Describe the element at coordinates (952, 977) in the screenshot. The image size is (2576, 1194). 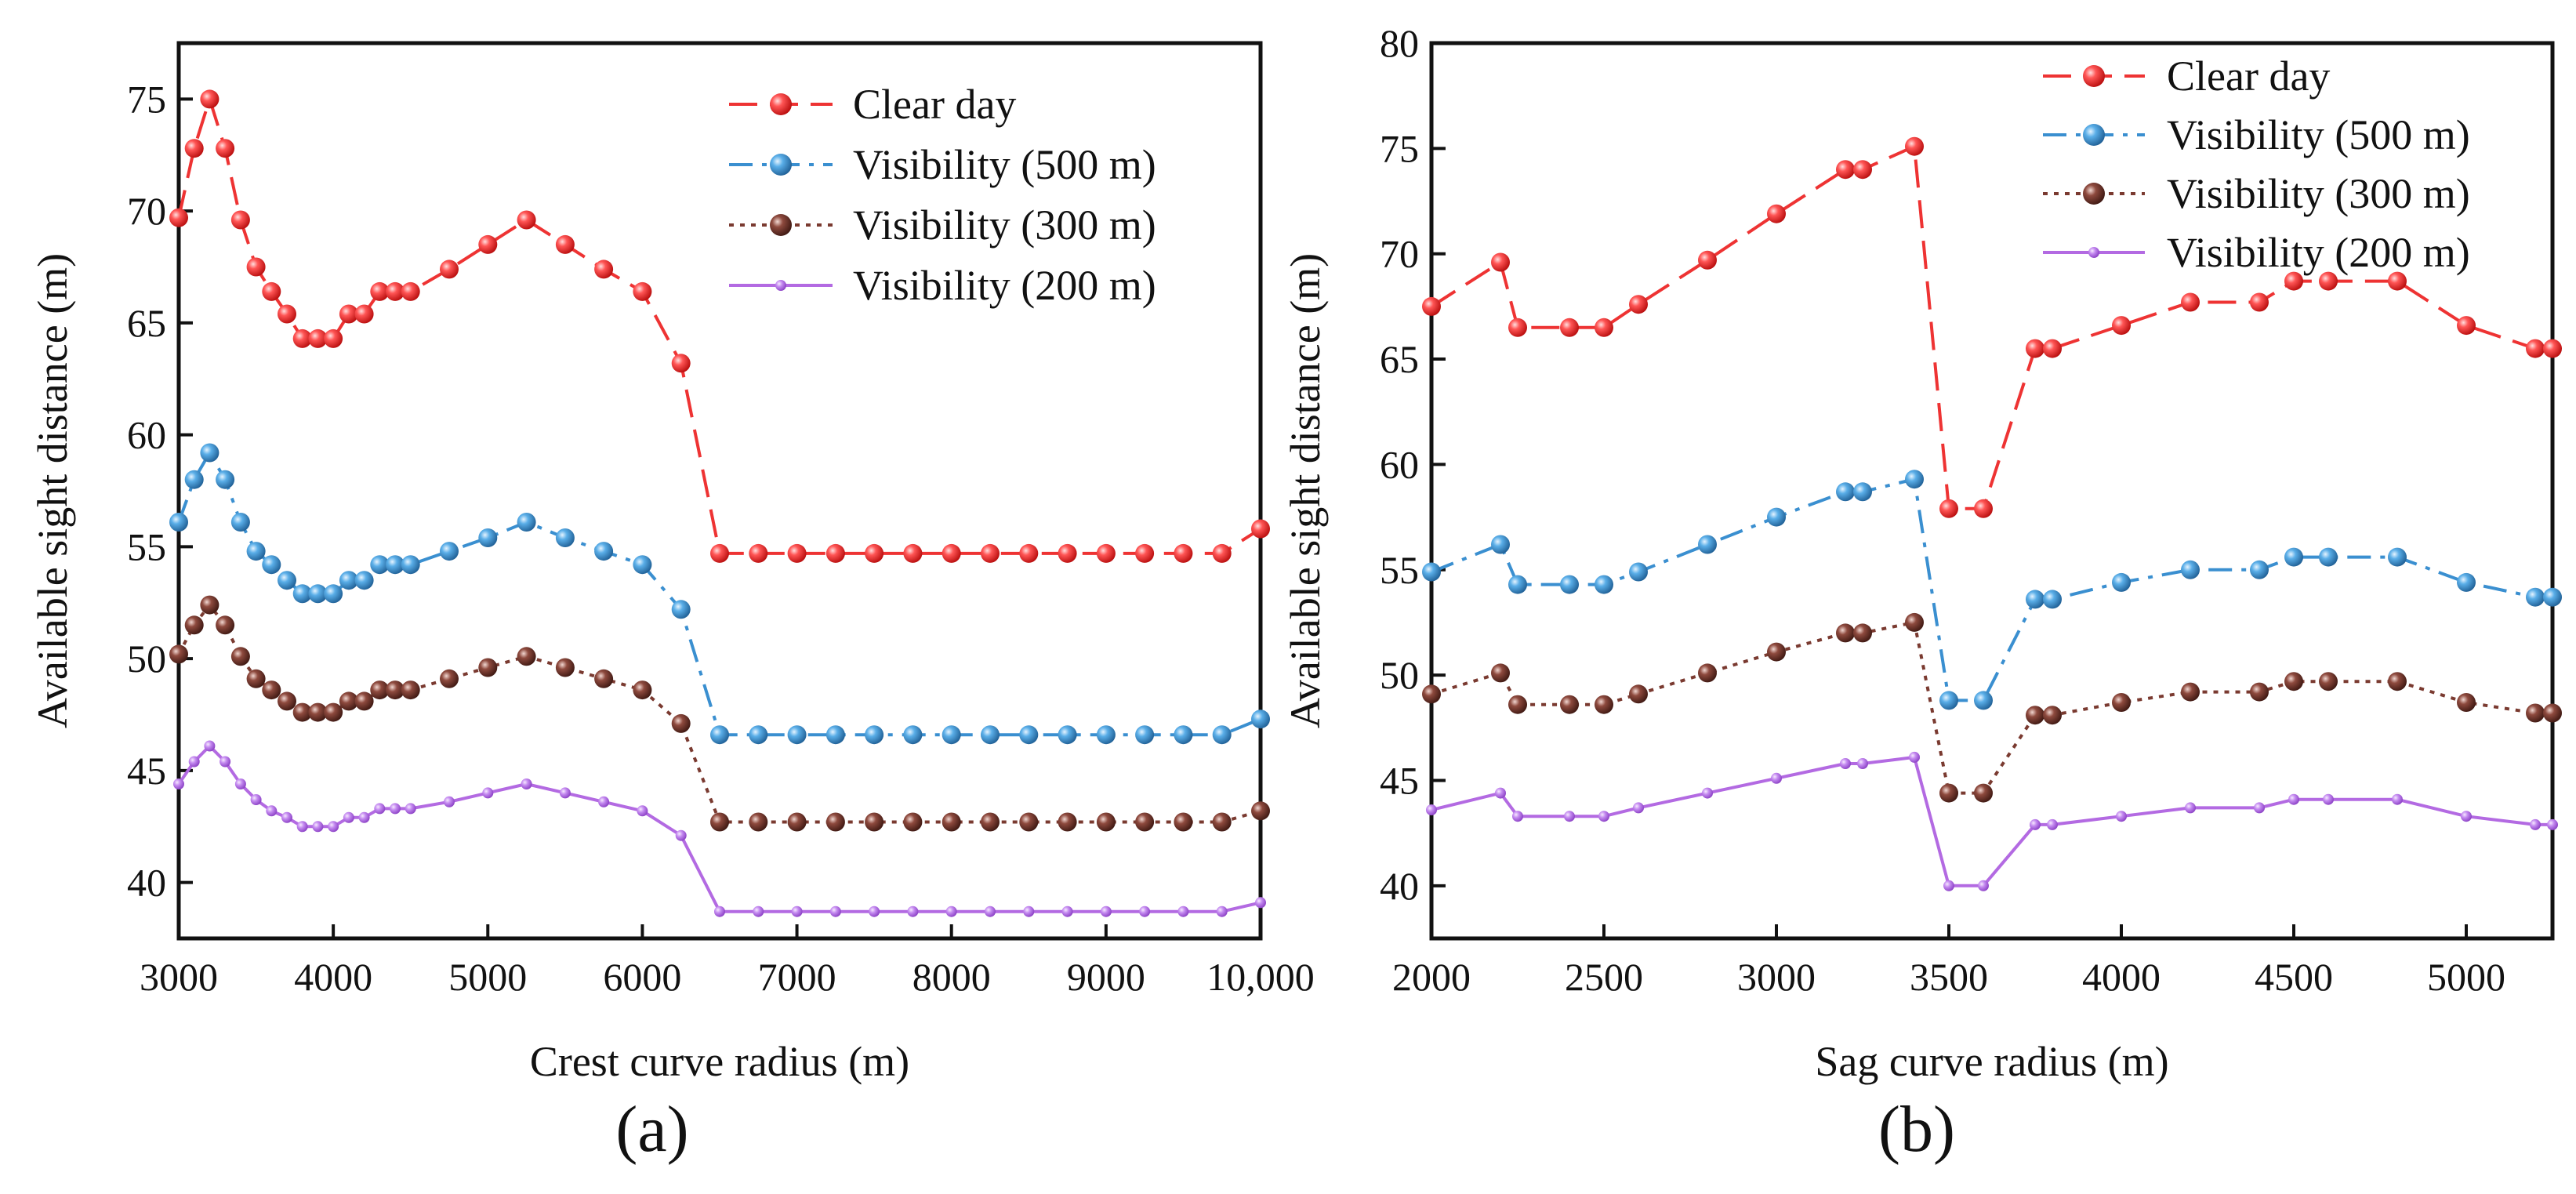
I see `x-tick-label: 8000` at that location.